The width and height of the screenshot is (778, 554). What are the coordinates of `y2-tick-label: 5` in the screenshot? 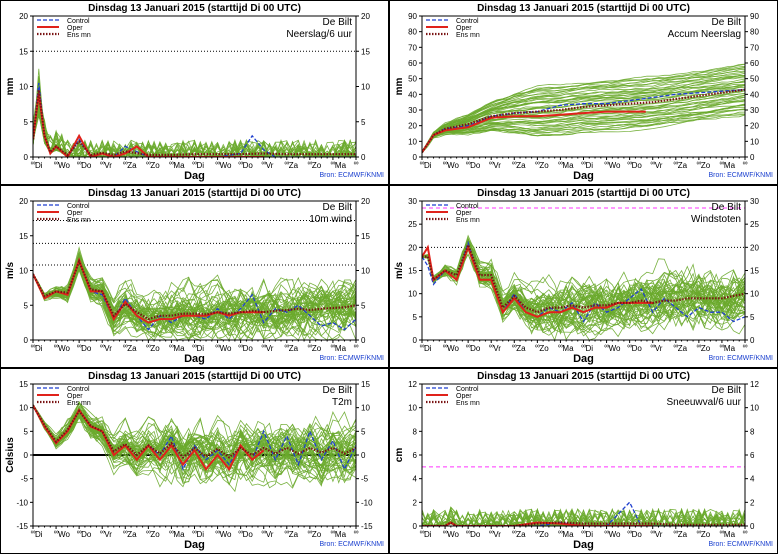 It's located at (363, 305).